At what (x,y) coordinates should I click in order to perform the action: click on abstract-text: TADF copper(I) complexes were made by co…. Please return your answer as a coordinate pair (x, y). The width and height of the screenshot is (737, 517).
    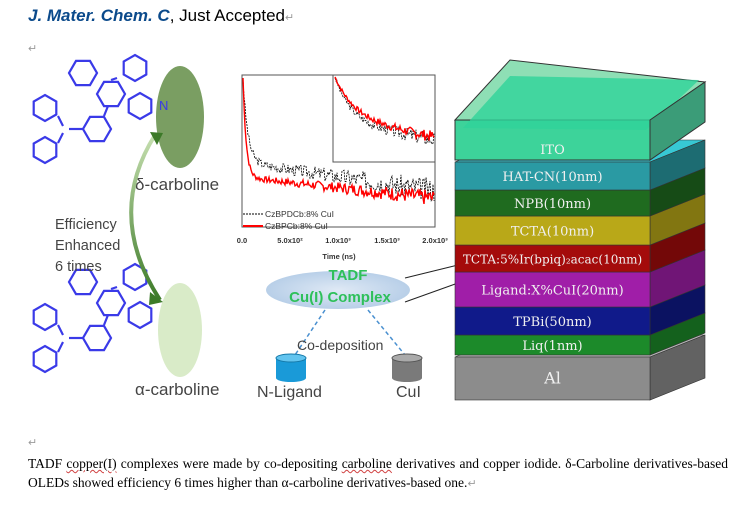
    Looking at the image, I should click on (378, 473).